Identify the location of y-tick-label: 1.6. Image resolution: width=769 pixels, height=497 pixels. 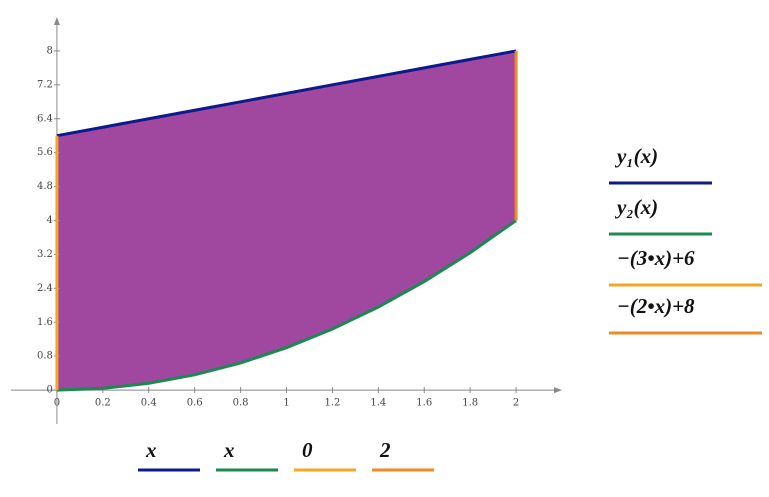
(45, 322).